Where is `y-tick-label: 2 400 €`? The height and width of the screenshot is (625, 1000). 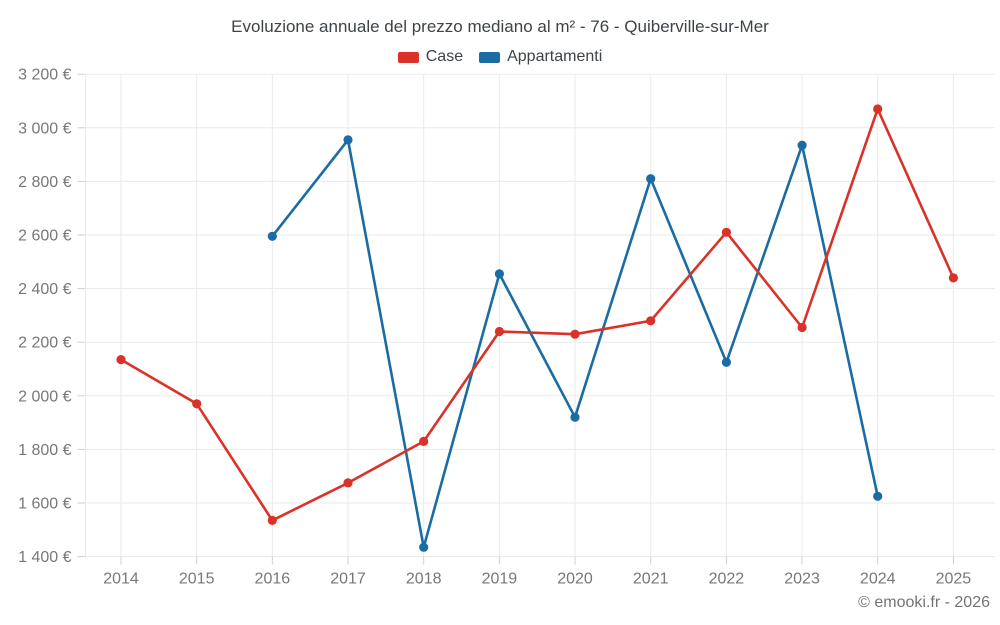 y-tick-label: 2 400 € is located at coordinates (44, 289).